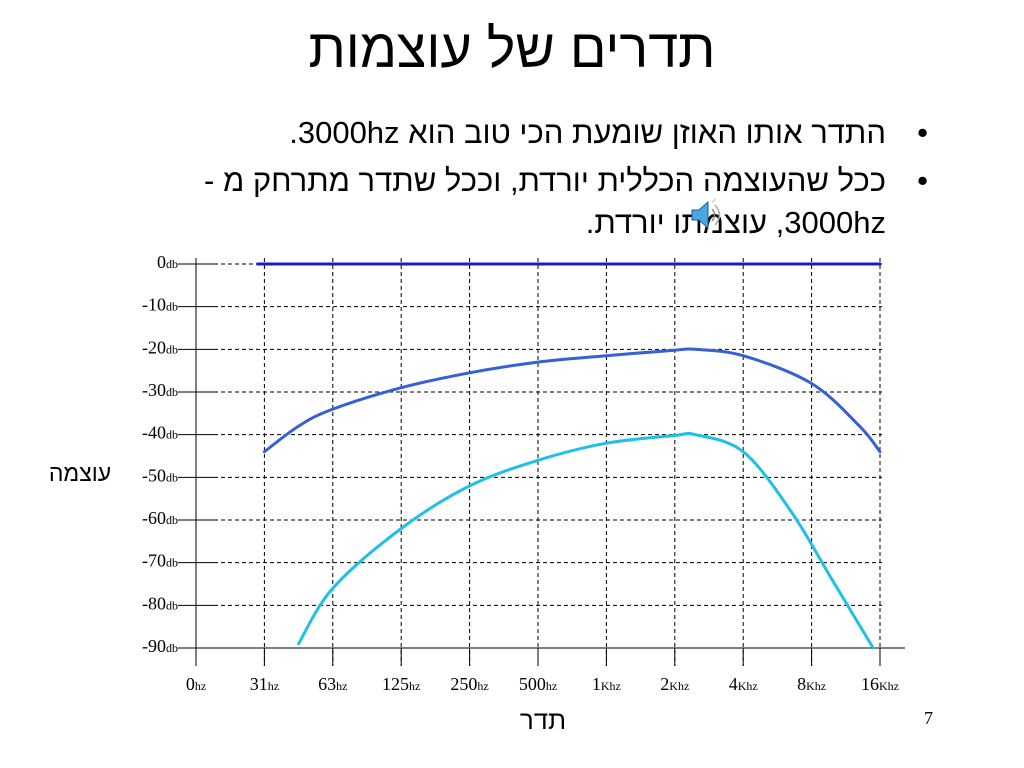  I want to click on x-tick-label: 500hz, so click(538, 684).